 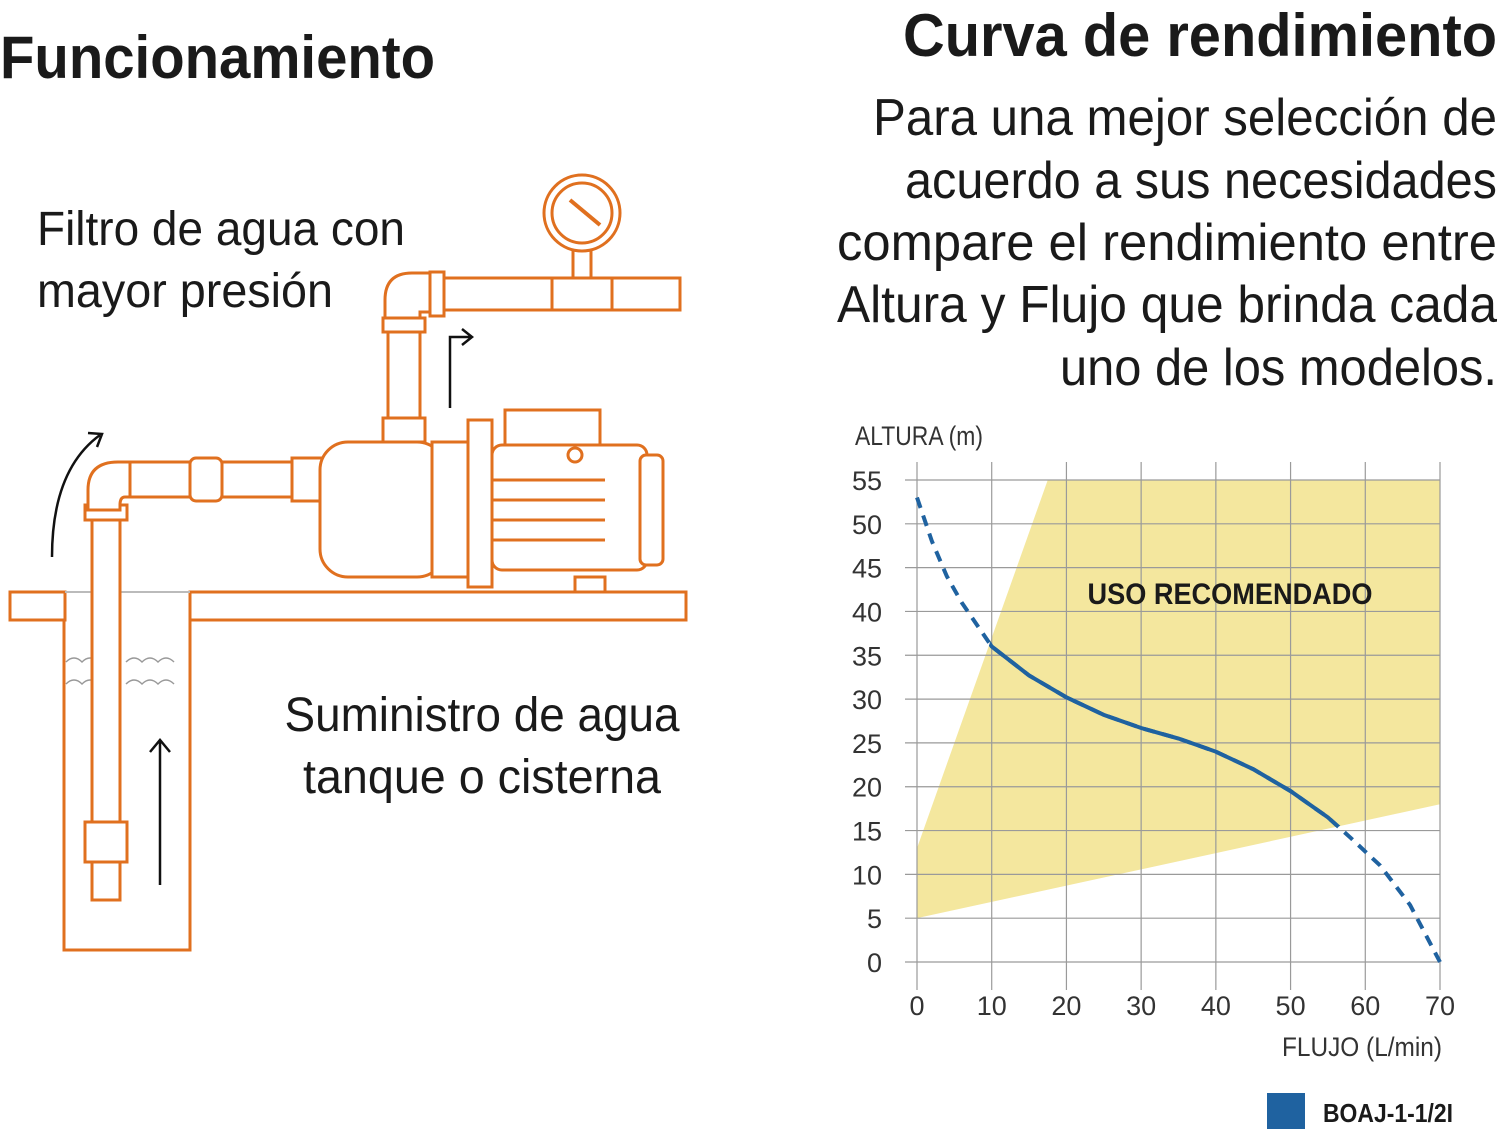 I want to click on y-tick-label: 45, so click(x=867, y=569).